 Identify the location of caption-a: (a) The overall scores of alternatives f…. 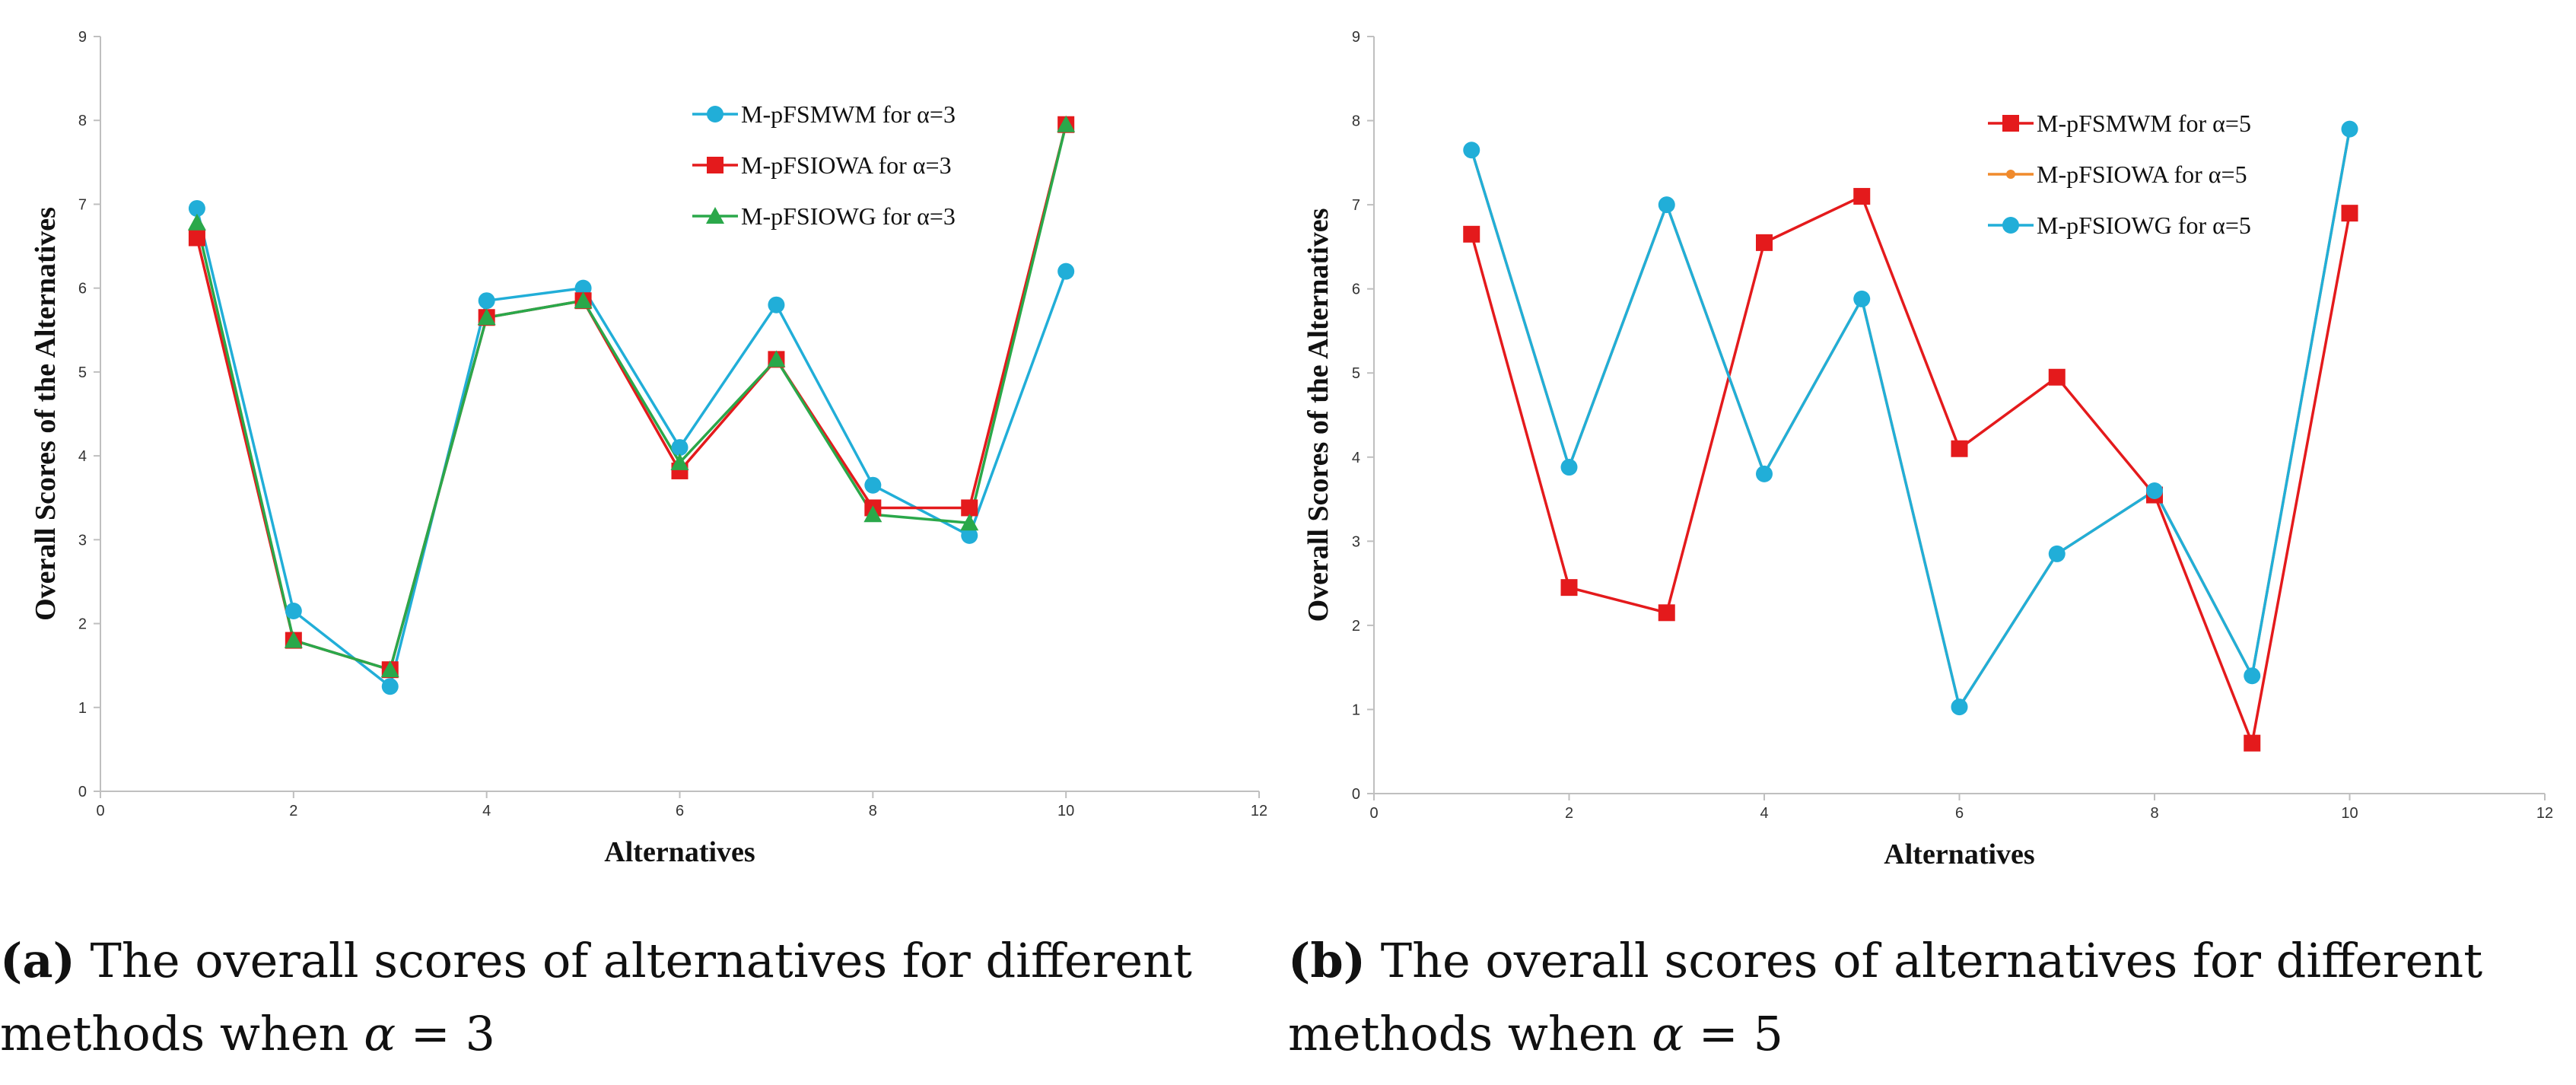
(644, 998).